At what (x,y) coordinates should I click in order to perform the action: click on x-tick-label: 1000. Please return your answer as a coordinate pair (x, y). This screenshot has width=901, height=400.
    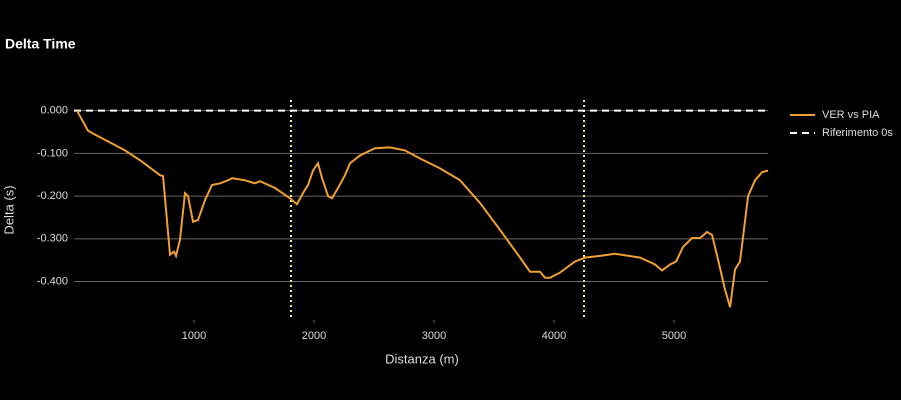
    Looking at the image, I should click on (194, 336).